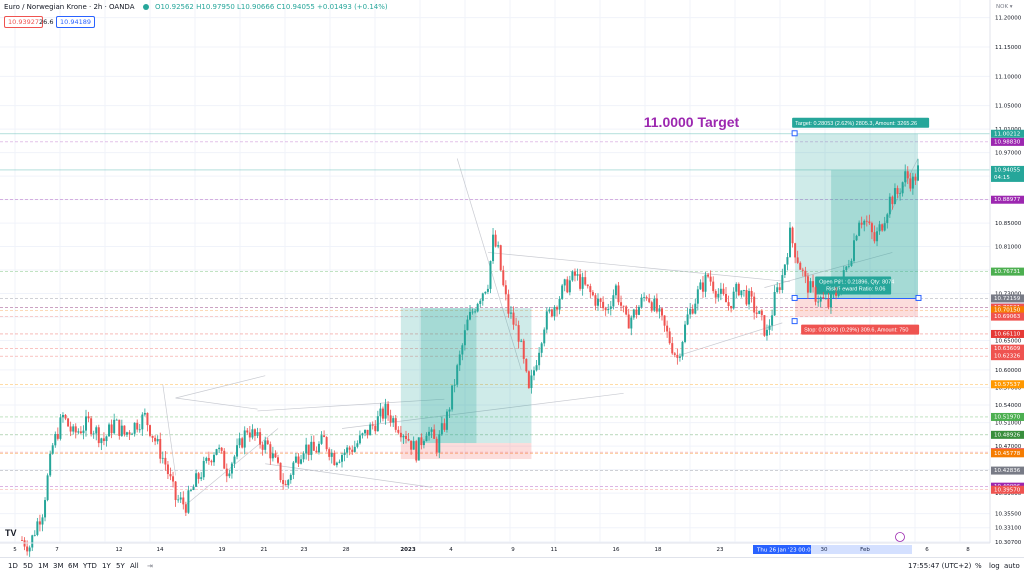 This screenshot has width=1024, height=577. What do you see at coordinates (73, 566) in the screenshot?
I see `range-6m-button: 6M` at bounding box center [73, 566].